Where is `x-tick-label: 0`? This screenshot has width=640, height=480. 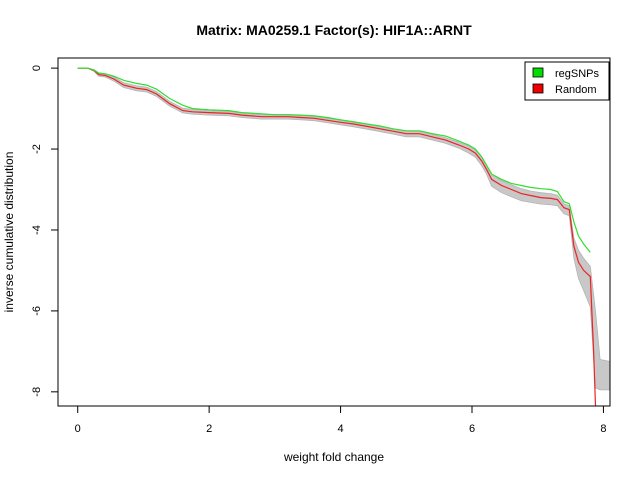 x-tick-label: 0 is located at coordinates (78, 429).